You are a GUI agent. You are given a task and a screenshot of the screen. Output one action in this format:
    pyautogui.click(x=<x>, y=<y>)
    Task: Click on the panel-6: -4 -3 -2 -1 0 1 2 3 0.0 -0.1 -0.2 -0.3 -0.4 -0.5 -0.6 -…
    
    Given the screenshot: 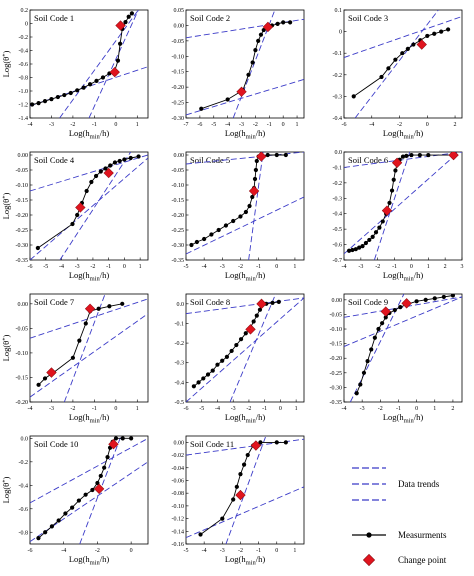 What is the action you would take?
    pyautogui.click(x=398, y=216)
    